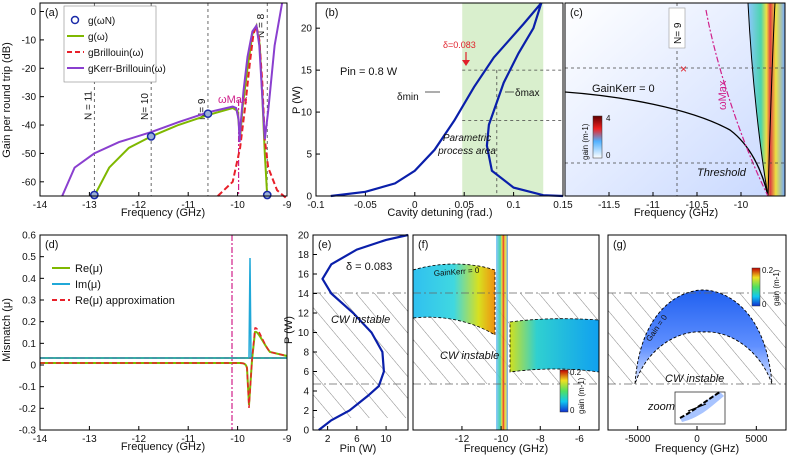  I want to click on panel-c-gain-strip, so click(766, 99).